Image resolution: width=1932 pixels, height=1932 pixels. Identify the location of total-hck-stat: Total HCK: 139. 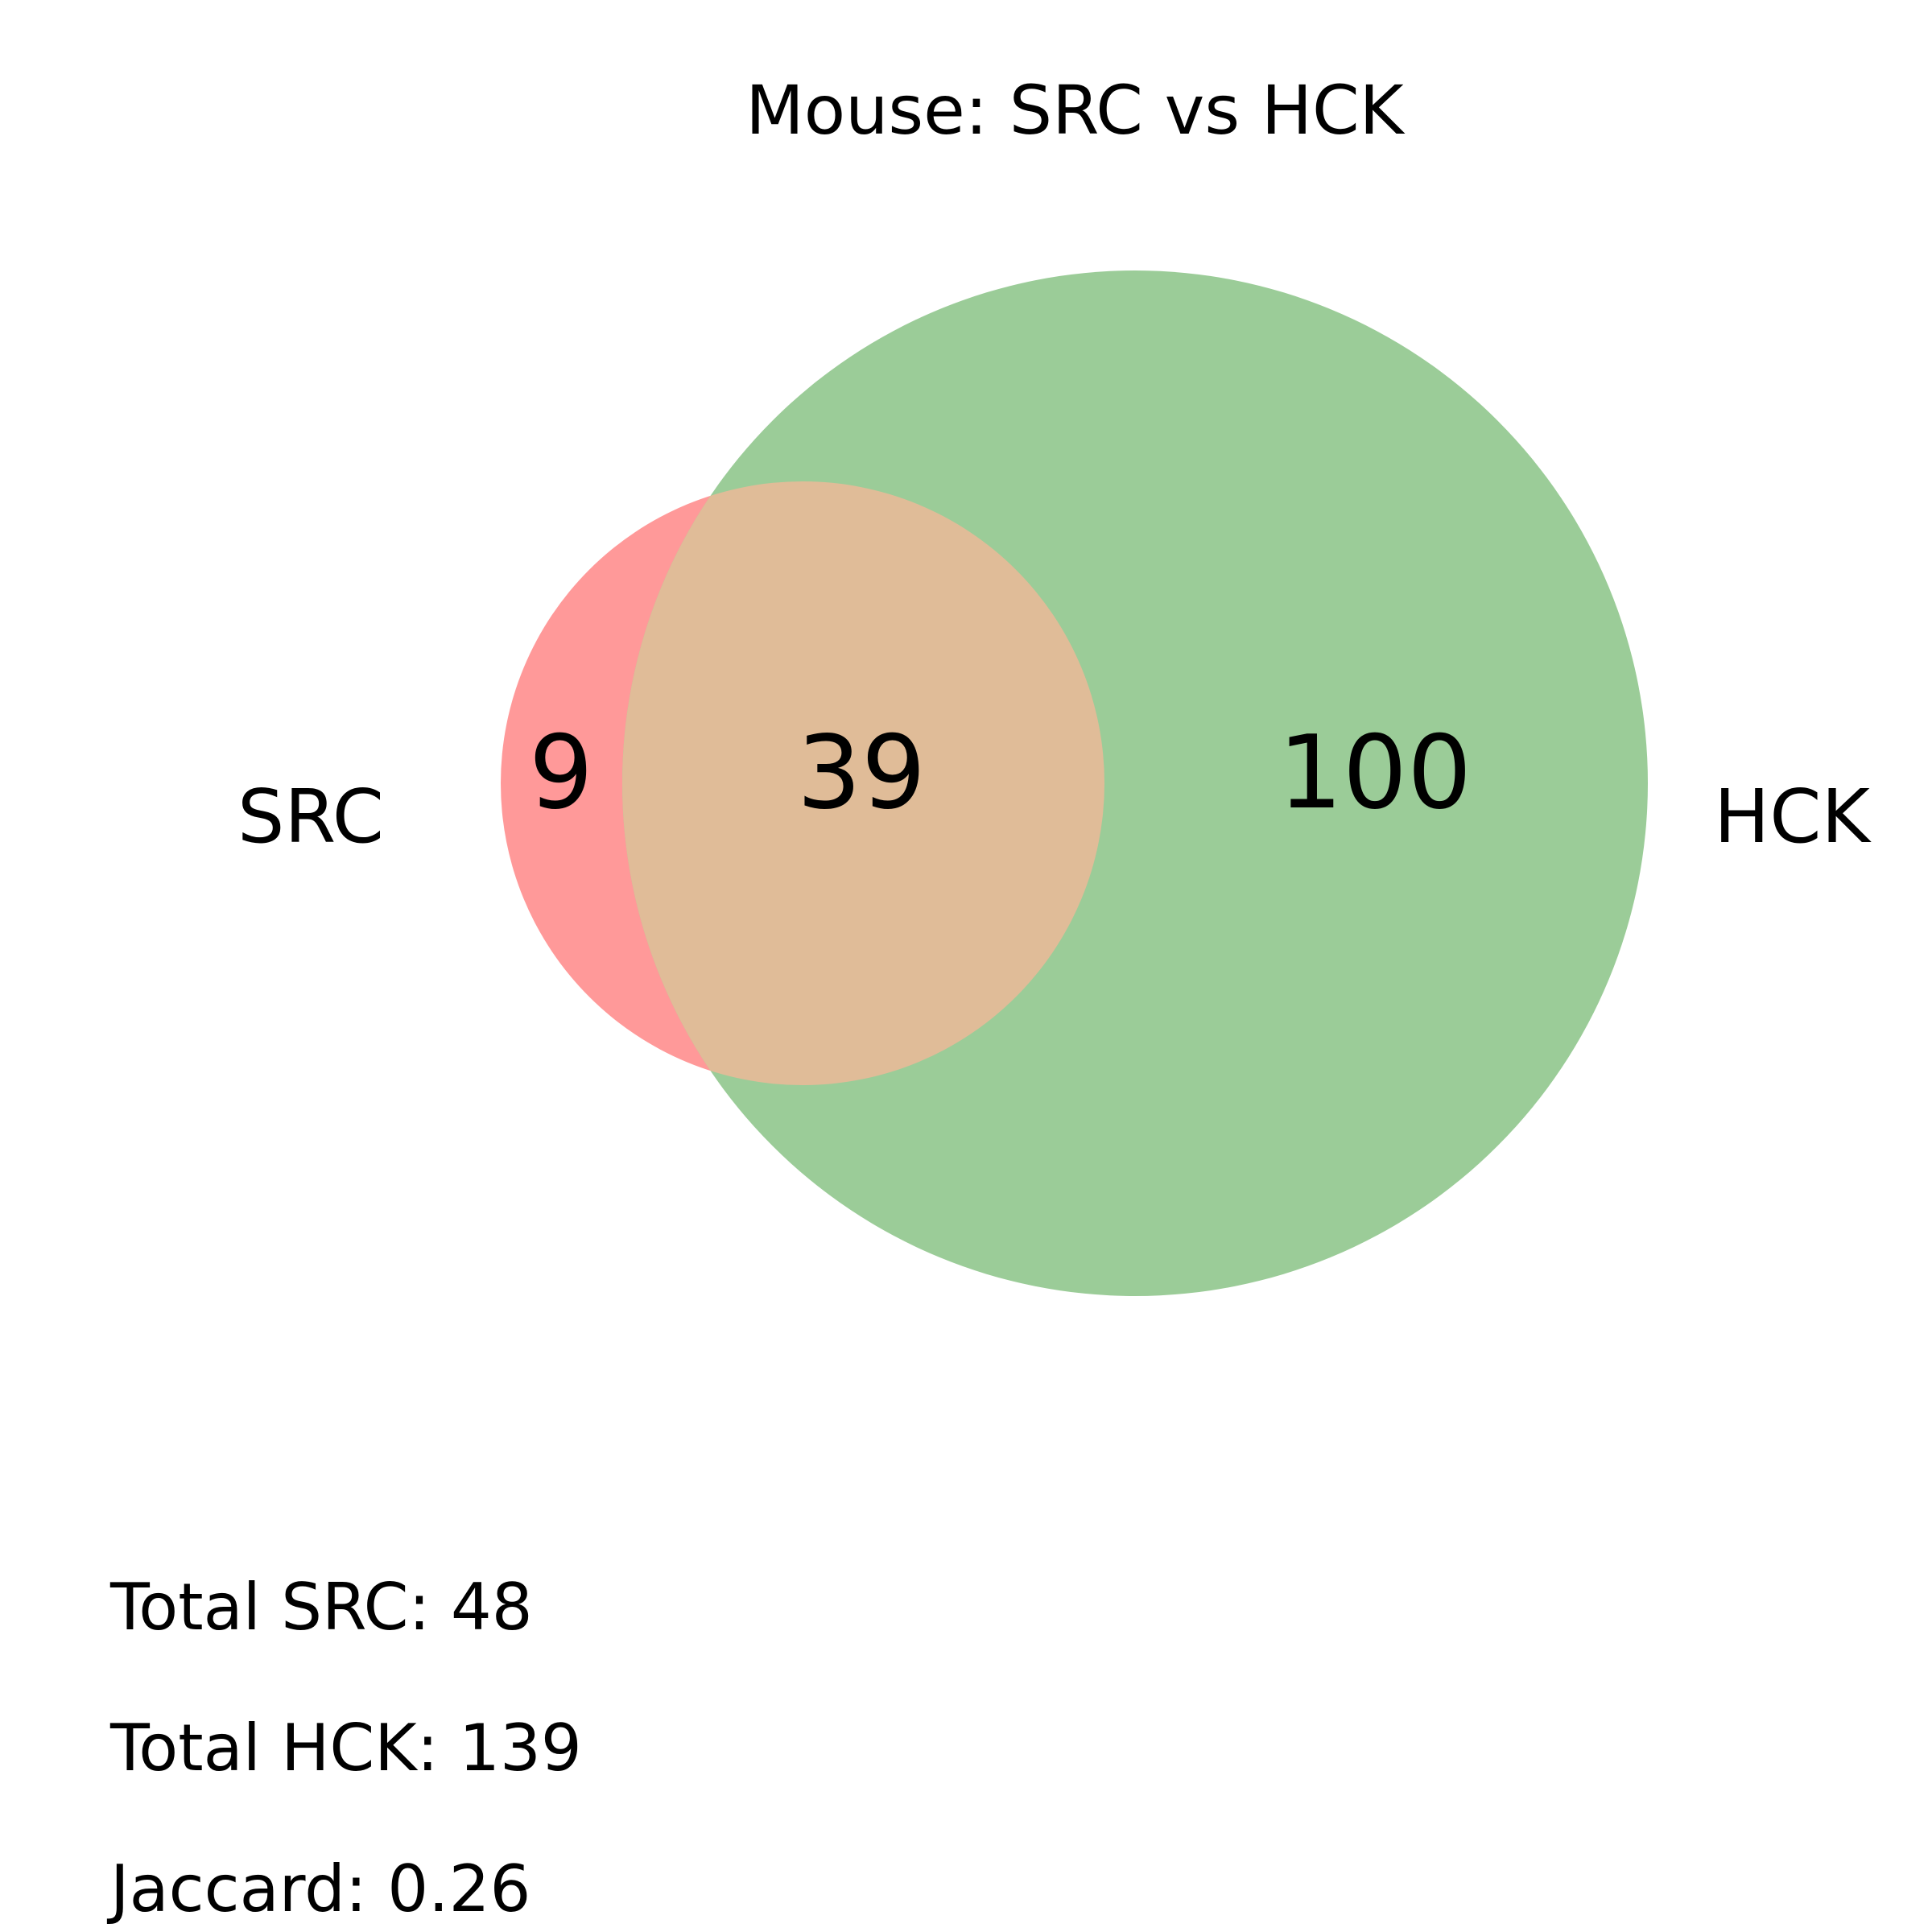
(346, 1748).